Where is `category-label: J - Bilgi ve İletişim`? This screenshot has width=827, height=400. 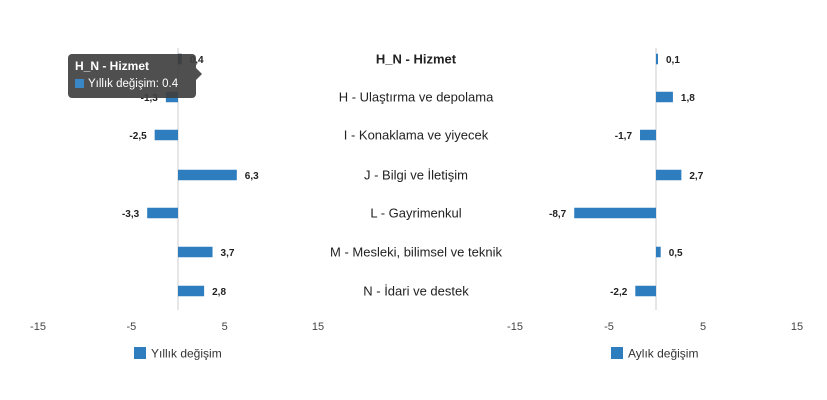 category-label: J - Bilgi ve İletişim is located at coordinates (416, 175).